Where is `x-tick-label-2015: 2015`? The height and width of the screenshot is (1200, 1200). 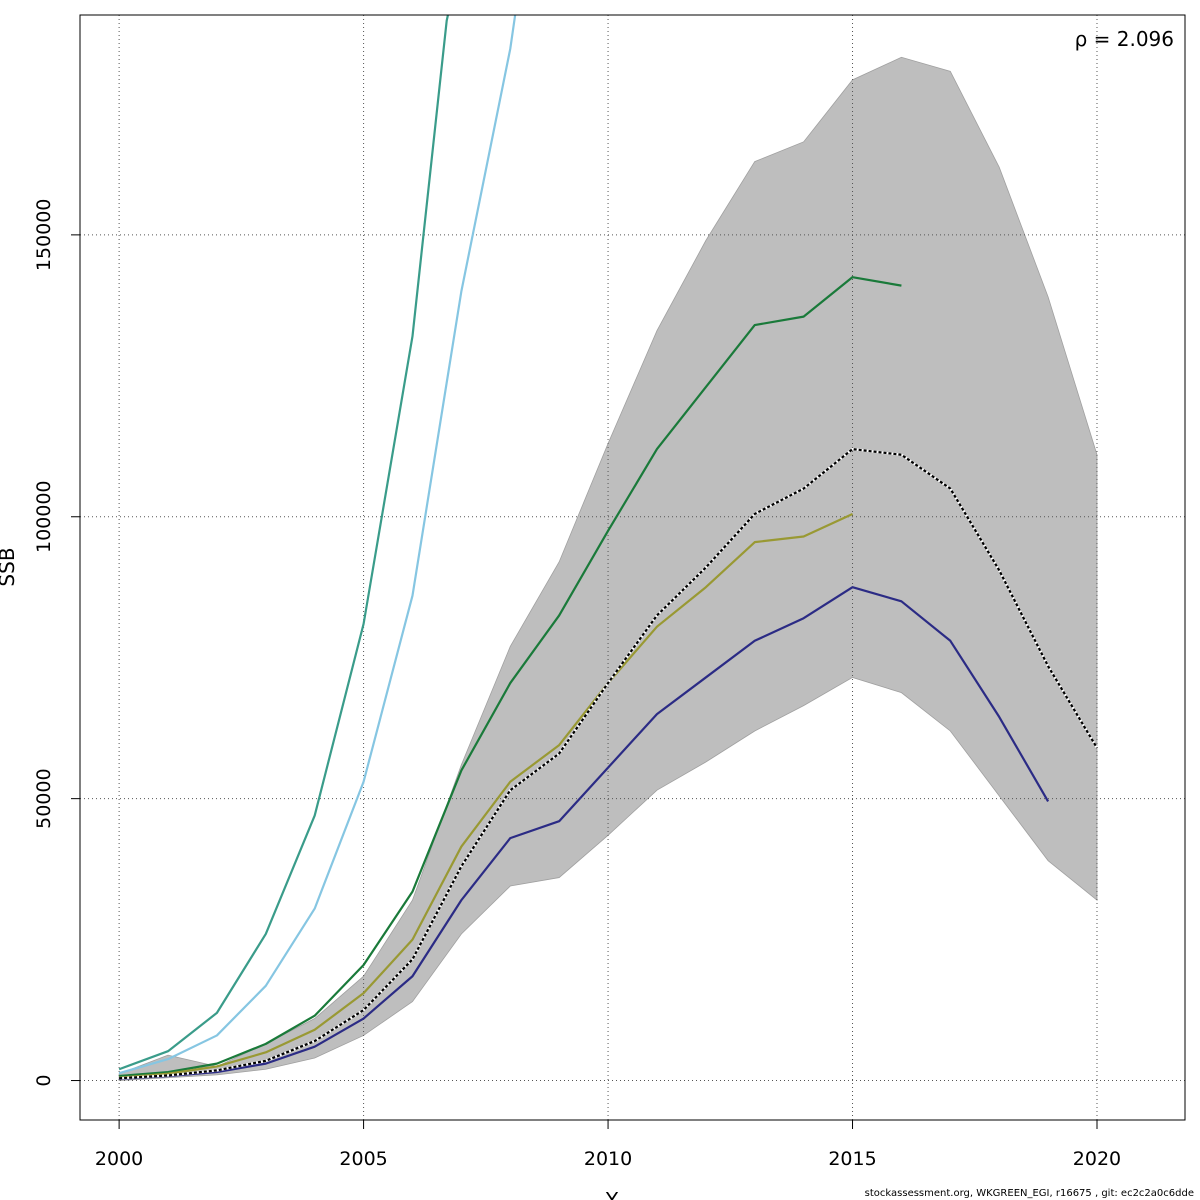
x-tick-label-2015: 2015 is located at coordinates (852, 1159).